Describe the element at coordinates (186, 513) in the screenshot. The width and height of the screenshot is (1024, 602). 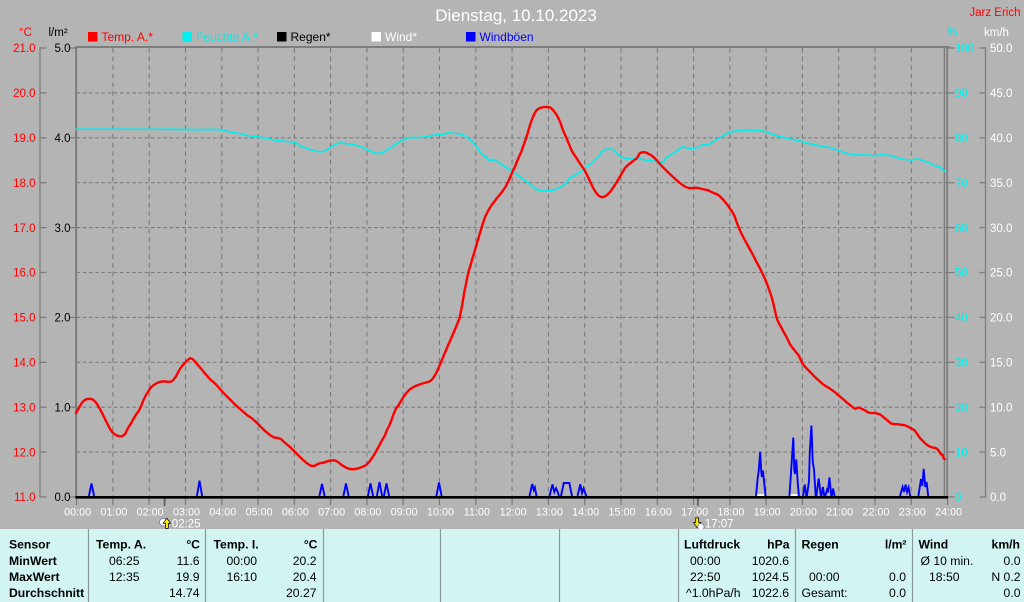
I see `svg-text: 03:00` at that location.